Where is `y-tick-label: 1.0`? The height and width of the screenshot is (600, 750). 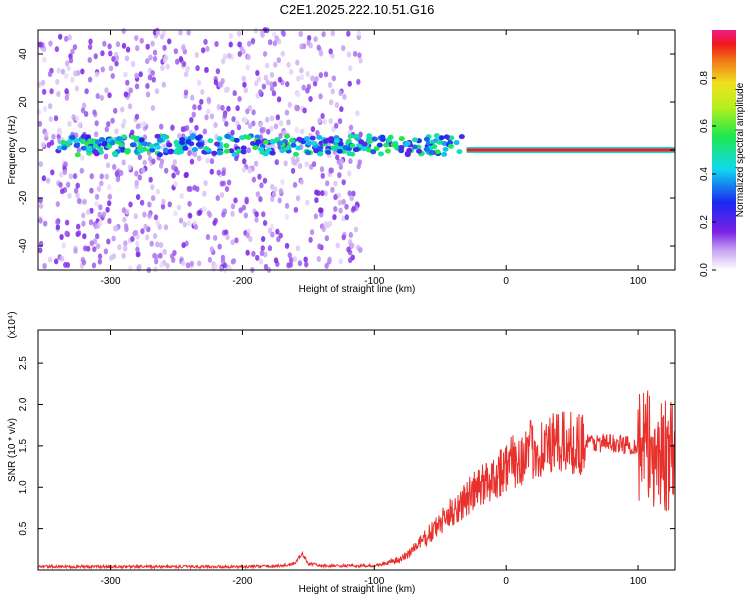 y-tick-label: 1.0 is located at coordinates (23, 487).